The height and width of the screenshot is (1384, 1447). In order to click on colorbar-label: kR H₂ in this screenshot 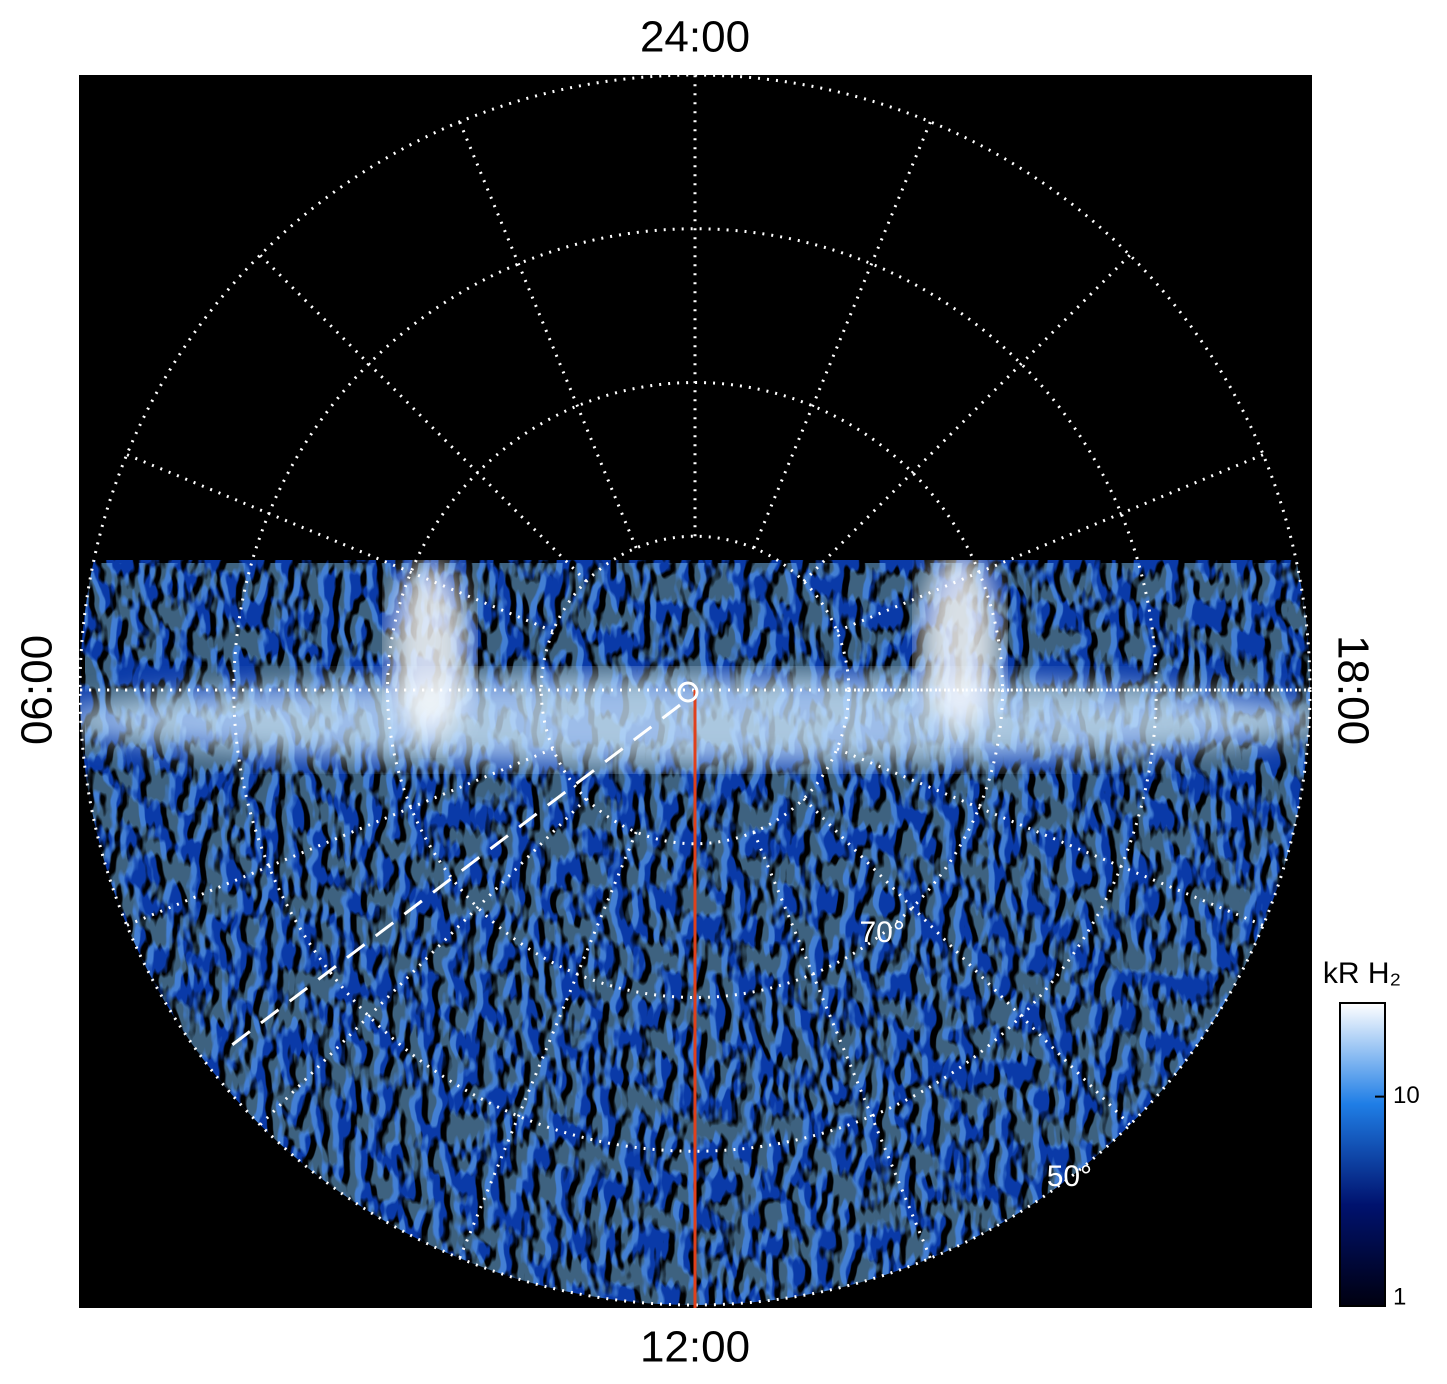, I will do `click(1362, 973)`.